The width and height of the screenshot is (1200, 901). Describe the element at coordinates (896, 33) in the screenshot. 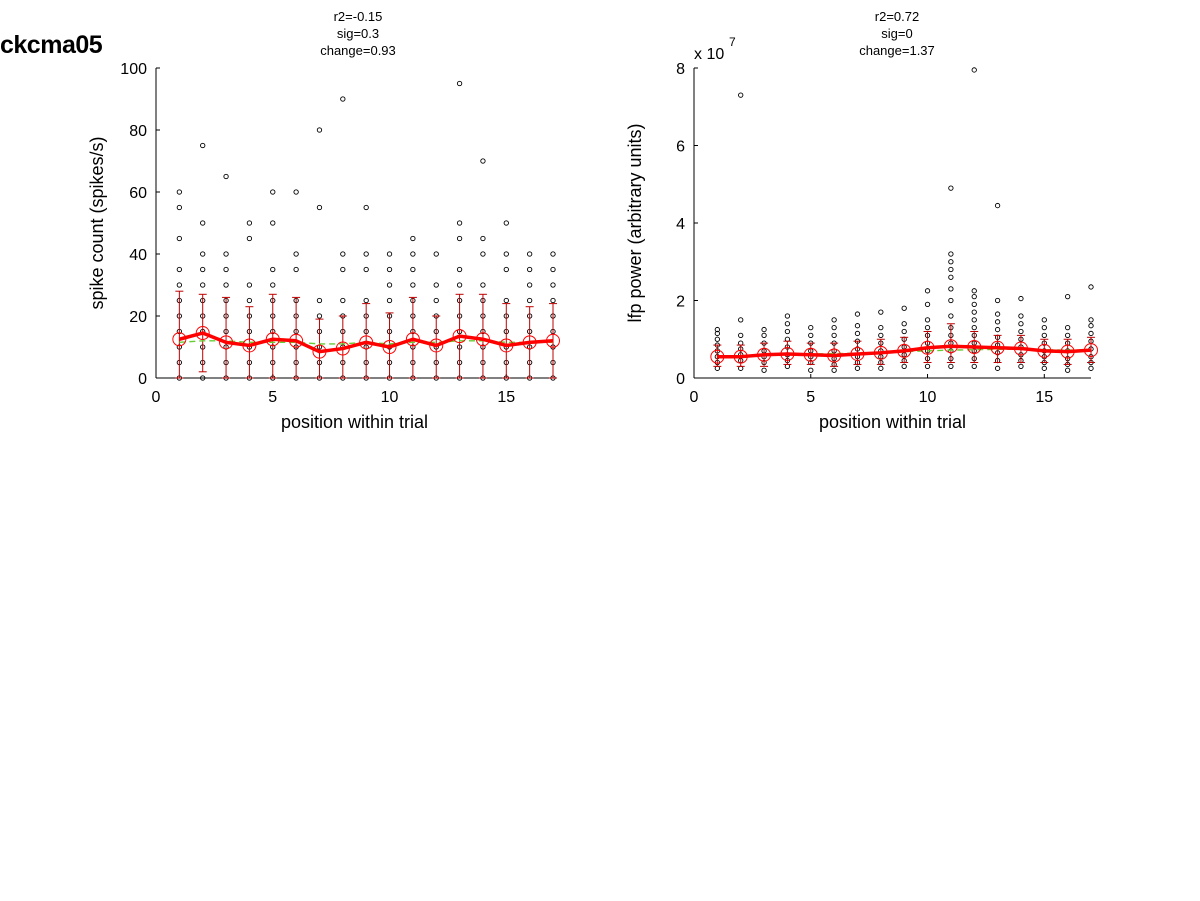

I see `stat-label: sig=0` at that location.